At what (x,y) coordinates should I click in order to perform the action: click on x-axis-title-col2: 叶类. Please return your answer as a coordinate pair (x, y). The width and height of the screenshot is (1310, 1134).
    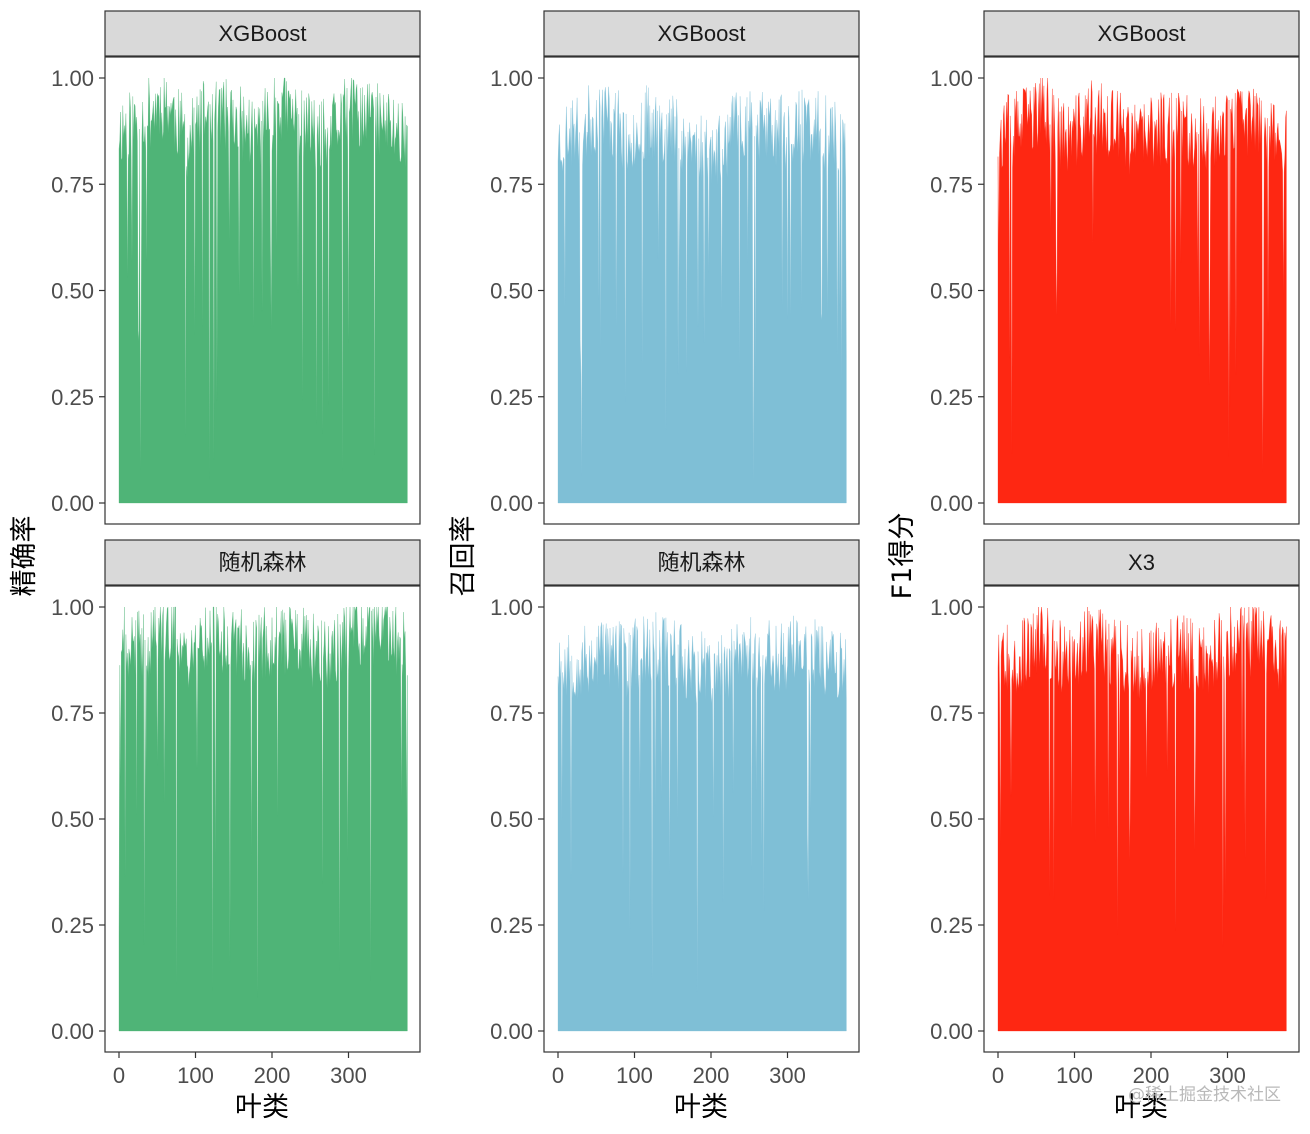
    Looking at the image, I should click on (701, 1107).